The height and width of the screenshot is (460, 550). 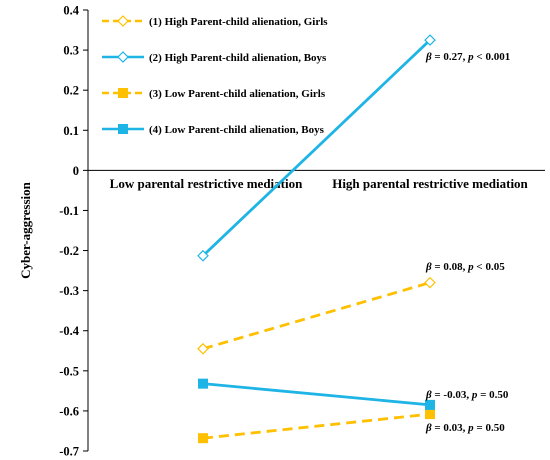 What do you see at coordinates (71, 11) in the screenshot?
I see `y-tick-label: 0.4` at bounding box center [71, 11].